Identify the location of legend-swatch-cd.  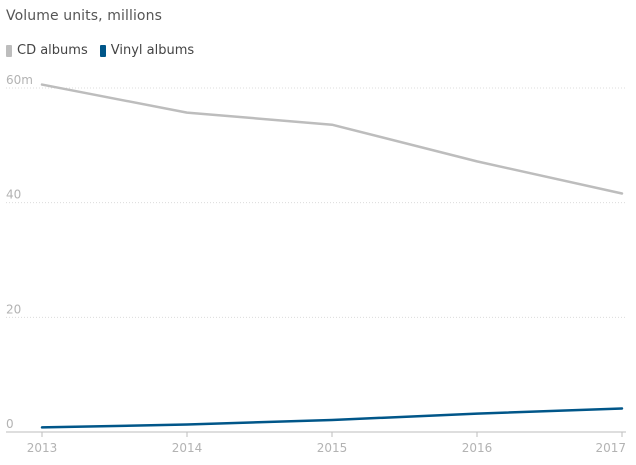
(9, 50).